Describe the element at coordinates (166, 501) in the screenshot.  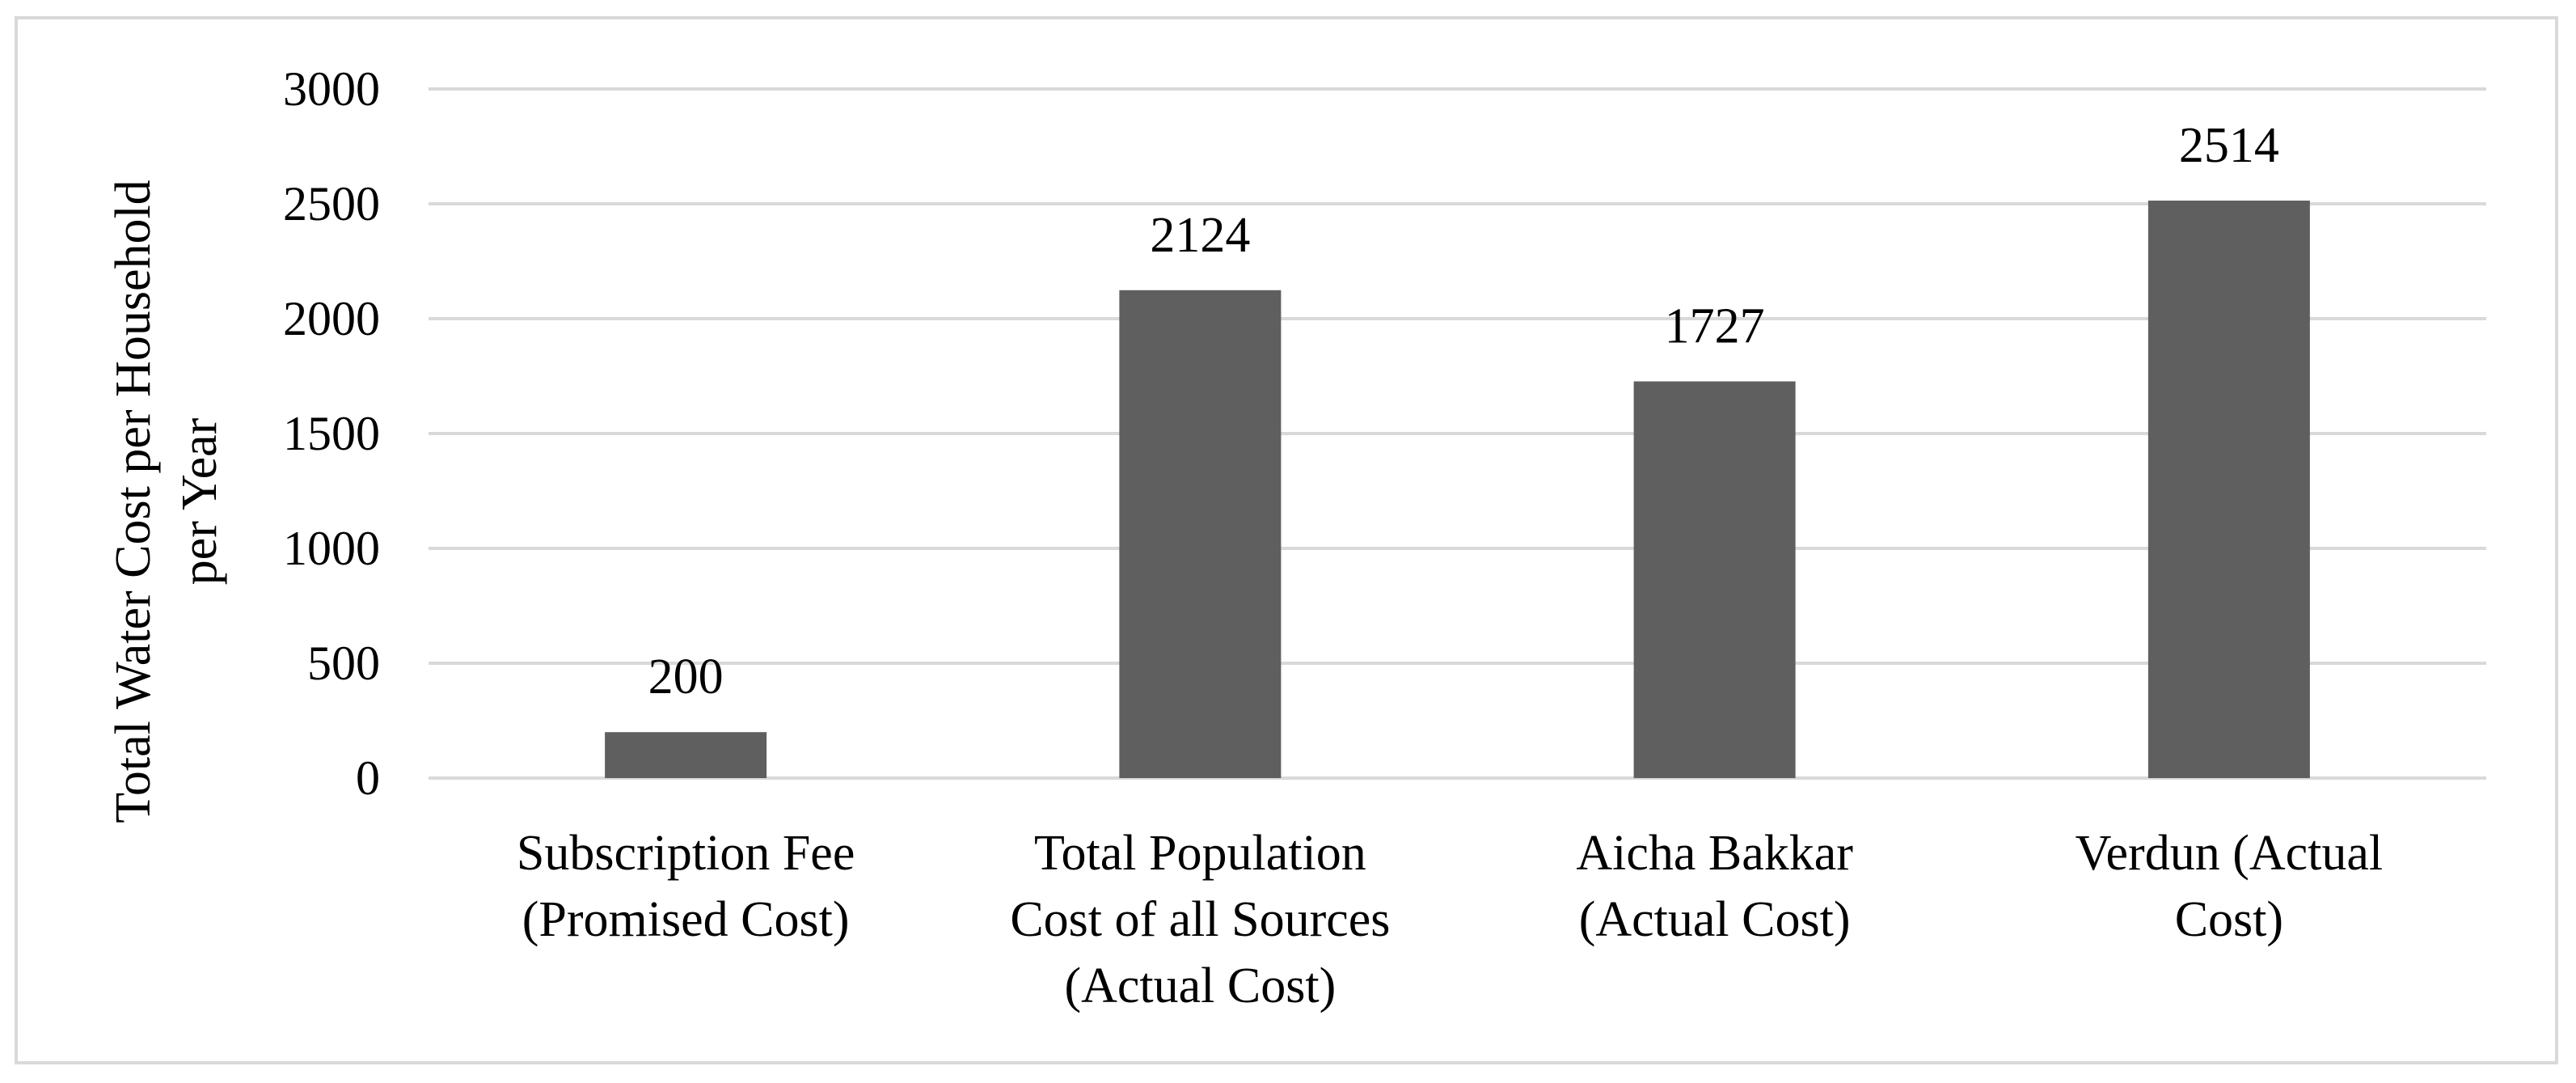
I see `y-axis-title: Total Water Cost per Household per Year` at that location.